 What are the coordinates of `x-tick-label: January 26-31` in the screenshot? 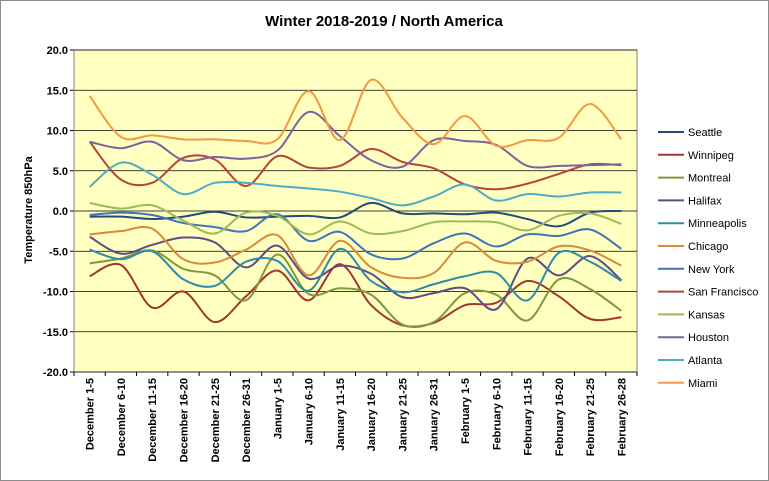 It's located at (435, 414).